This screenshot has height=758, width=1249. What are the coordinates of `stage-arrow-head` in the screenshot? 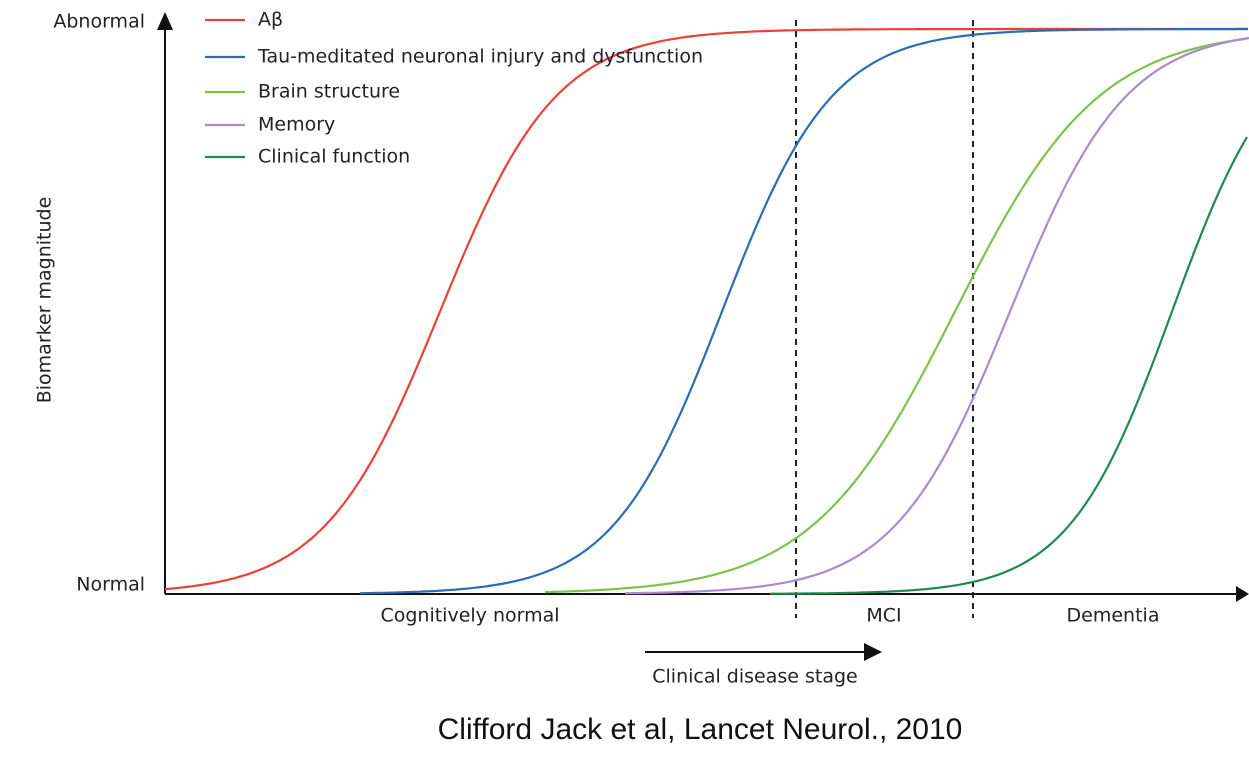 It's located at (873, 652).